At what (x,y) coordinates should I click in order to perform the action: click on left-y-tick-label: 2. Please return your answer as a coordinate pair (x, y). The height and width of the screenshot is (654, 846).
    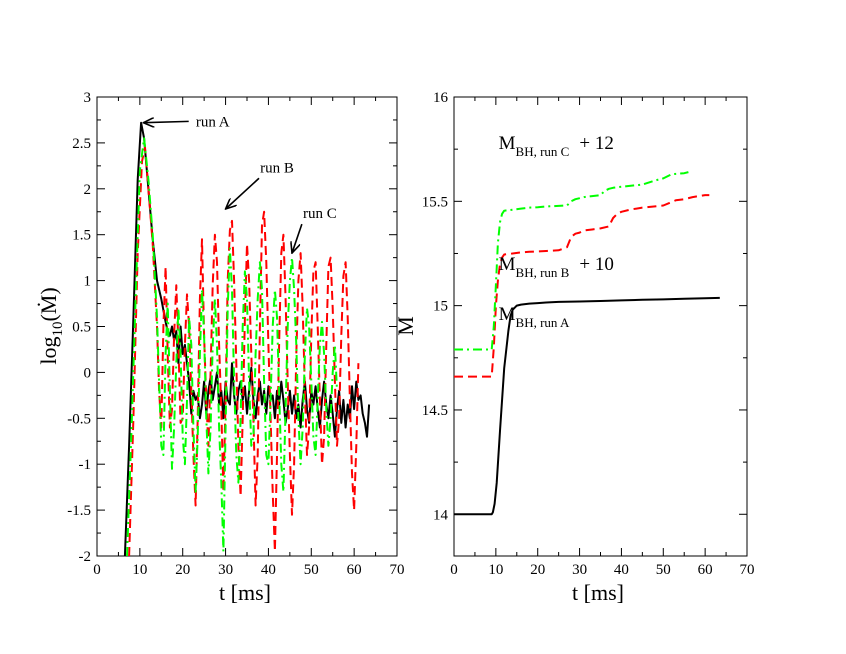
    Looking at the image, I should click on (88, 190).